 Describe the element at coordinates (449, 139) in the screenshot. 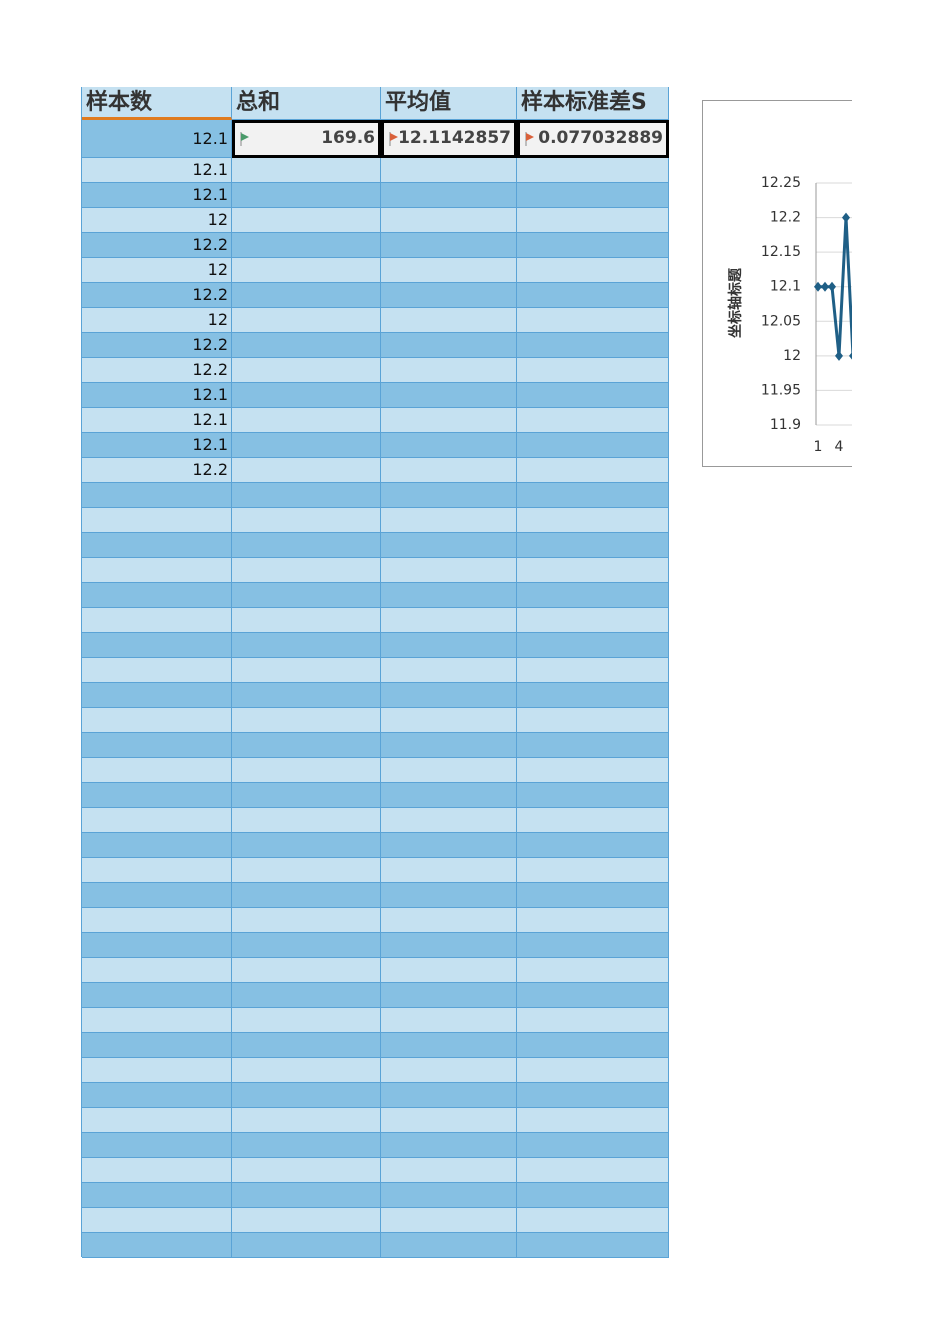

I see `summary-cell: 12.1142857` at that location.